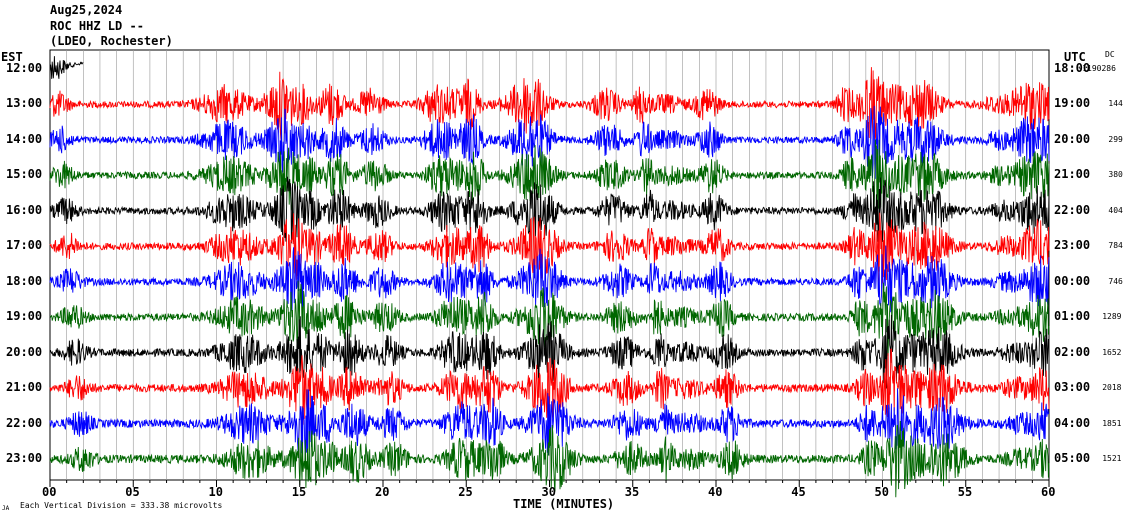 The image size is (1130, 519). I want to click on x-tick-label: 00, so click(49, 492).